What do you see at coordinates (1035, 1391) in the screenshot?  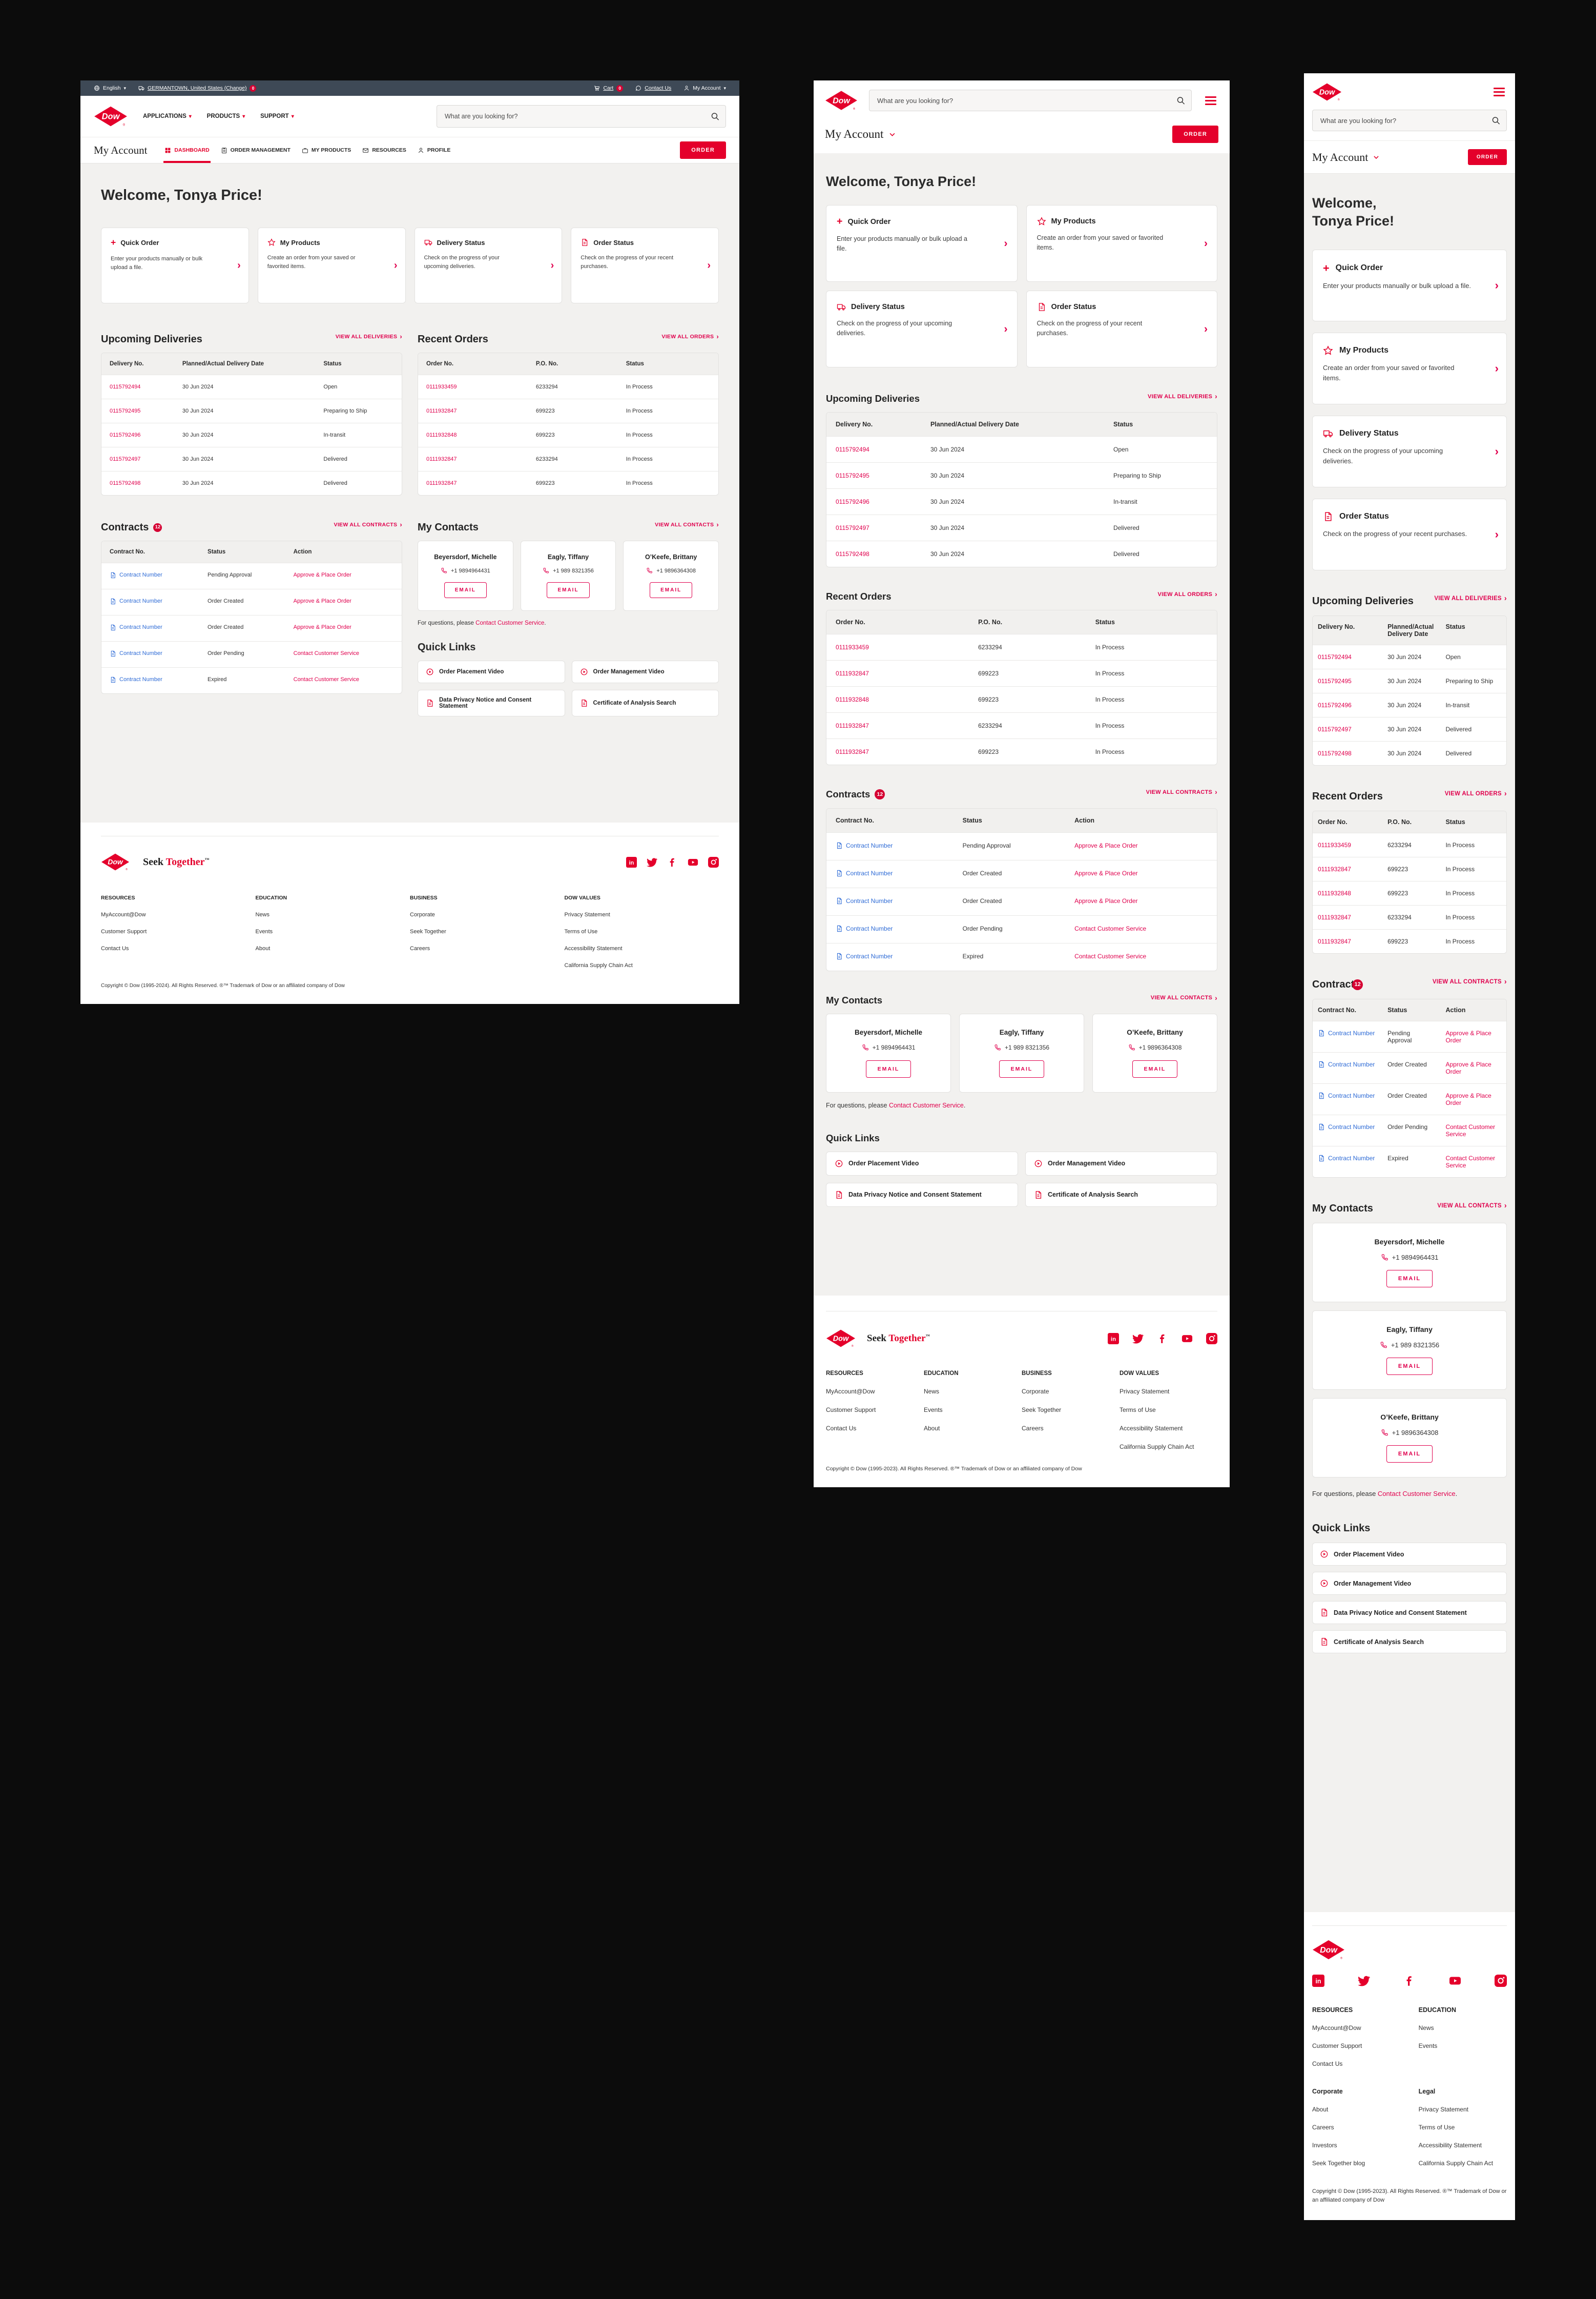 I see `footer-link: Corporate` at bounding box center [1035, 1391].